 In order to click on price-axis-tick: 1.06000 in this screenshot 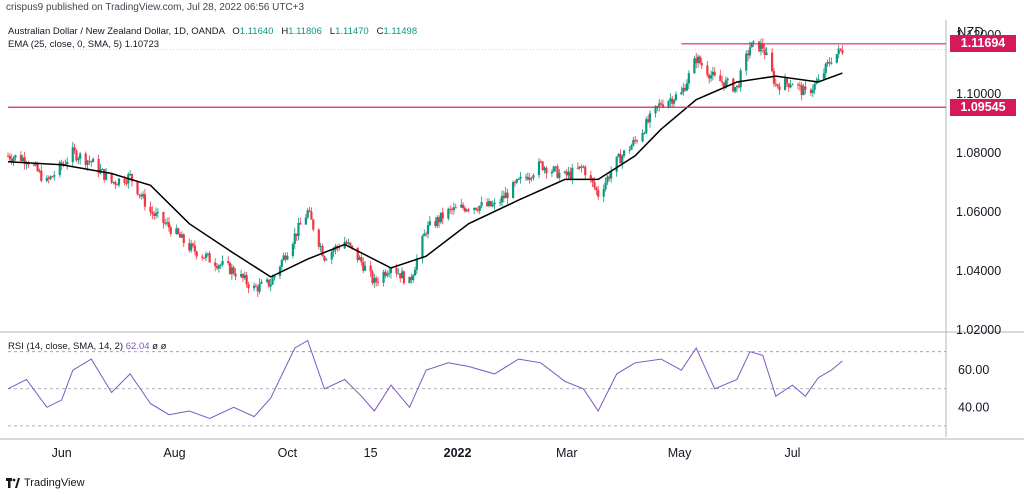, I will do `click(978, 212)`.